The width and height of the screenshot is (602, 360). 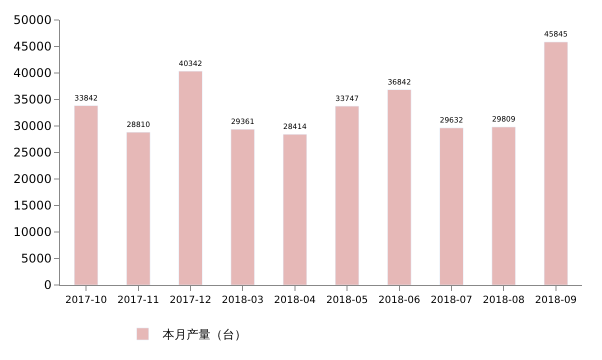 I want to click on y-tick-label: 45000, so click(x=32, y=47).